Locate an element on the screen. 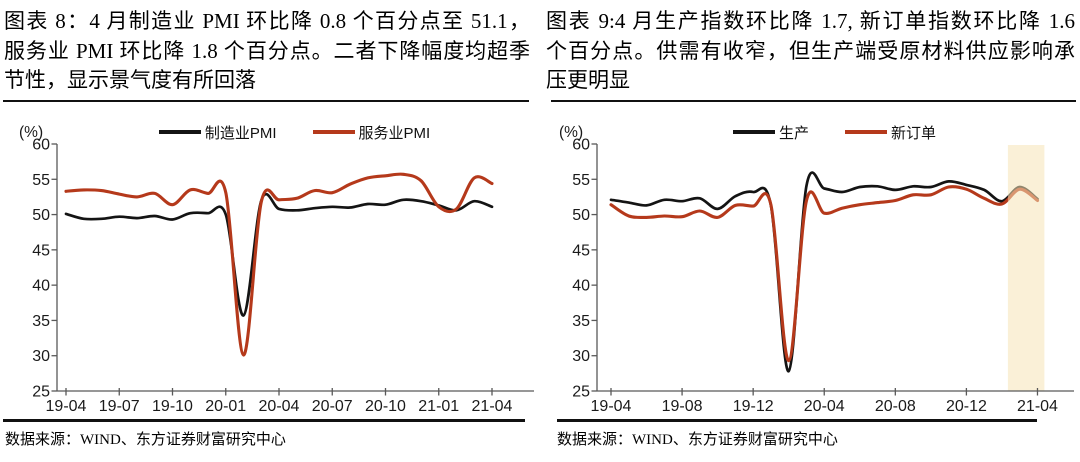 The image size is (1080, 462). figure-title-line: 个百分点。供需有收窄，但生产端受原材料供应影响承 is located at coordinates (810, 50).